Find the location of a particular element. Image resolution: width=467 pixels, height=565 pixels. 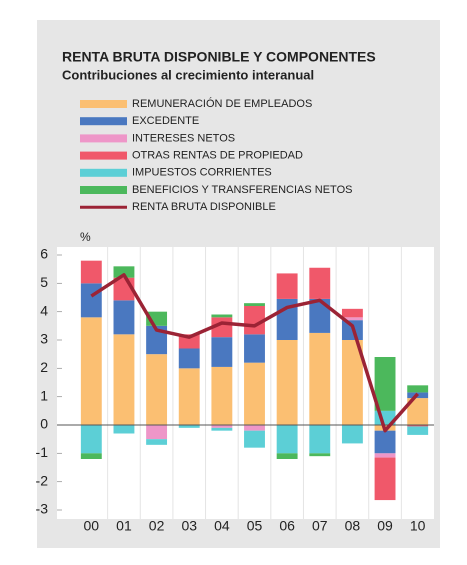

x-tick-label: 02 is located at coordinates (157, 526).